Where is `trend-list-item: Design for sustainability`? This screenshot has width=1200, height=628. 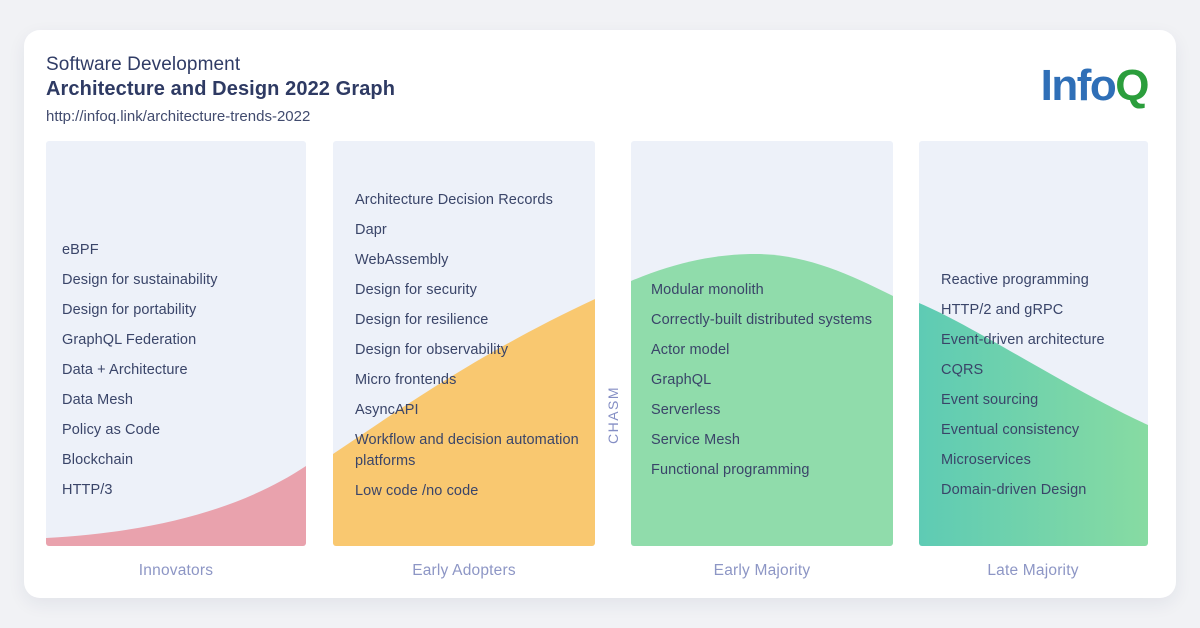
trend-list-item: Design for sustainability is located at coordinates (140, 280).